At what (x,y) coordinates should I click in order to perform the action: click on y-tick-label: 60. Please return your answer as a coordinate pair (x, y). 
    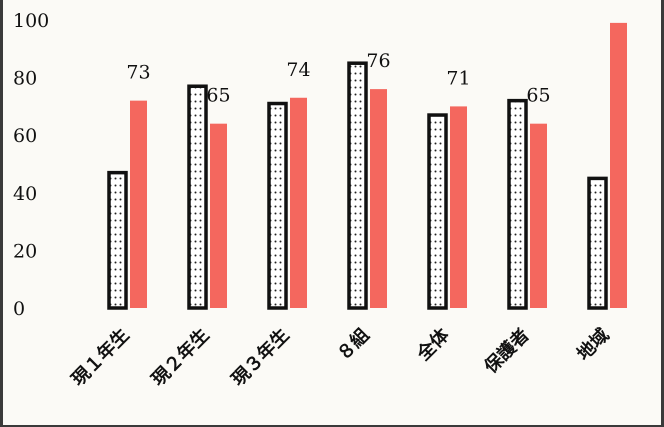
    Looking at the image, I should click on (25, 136).